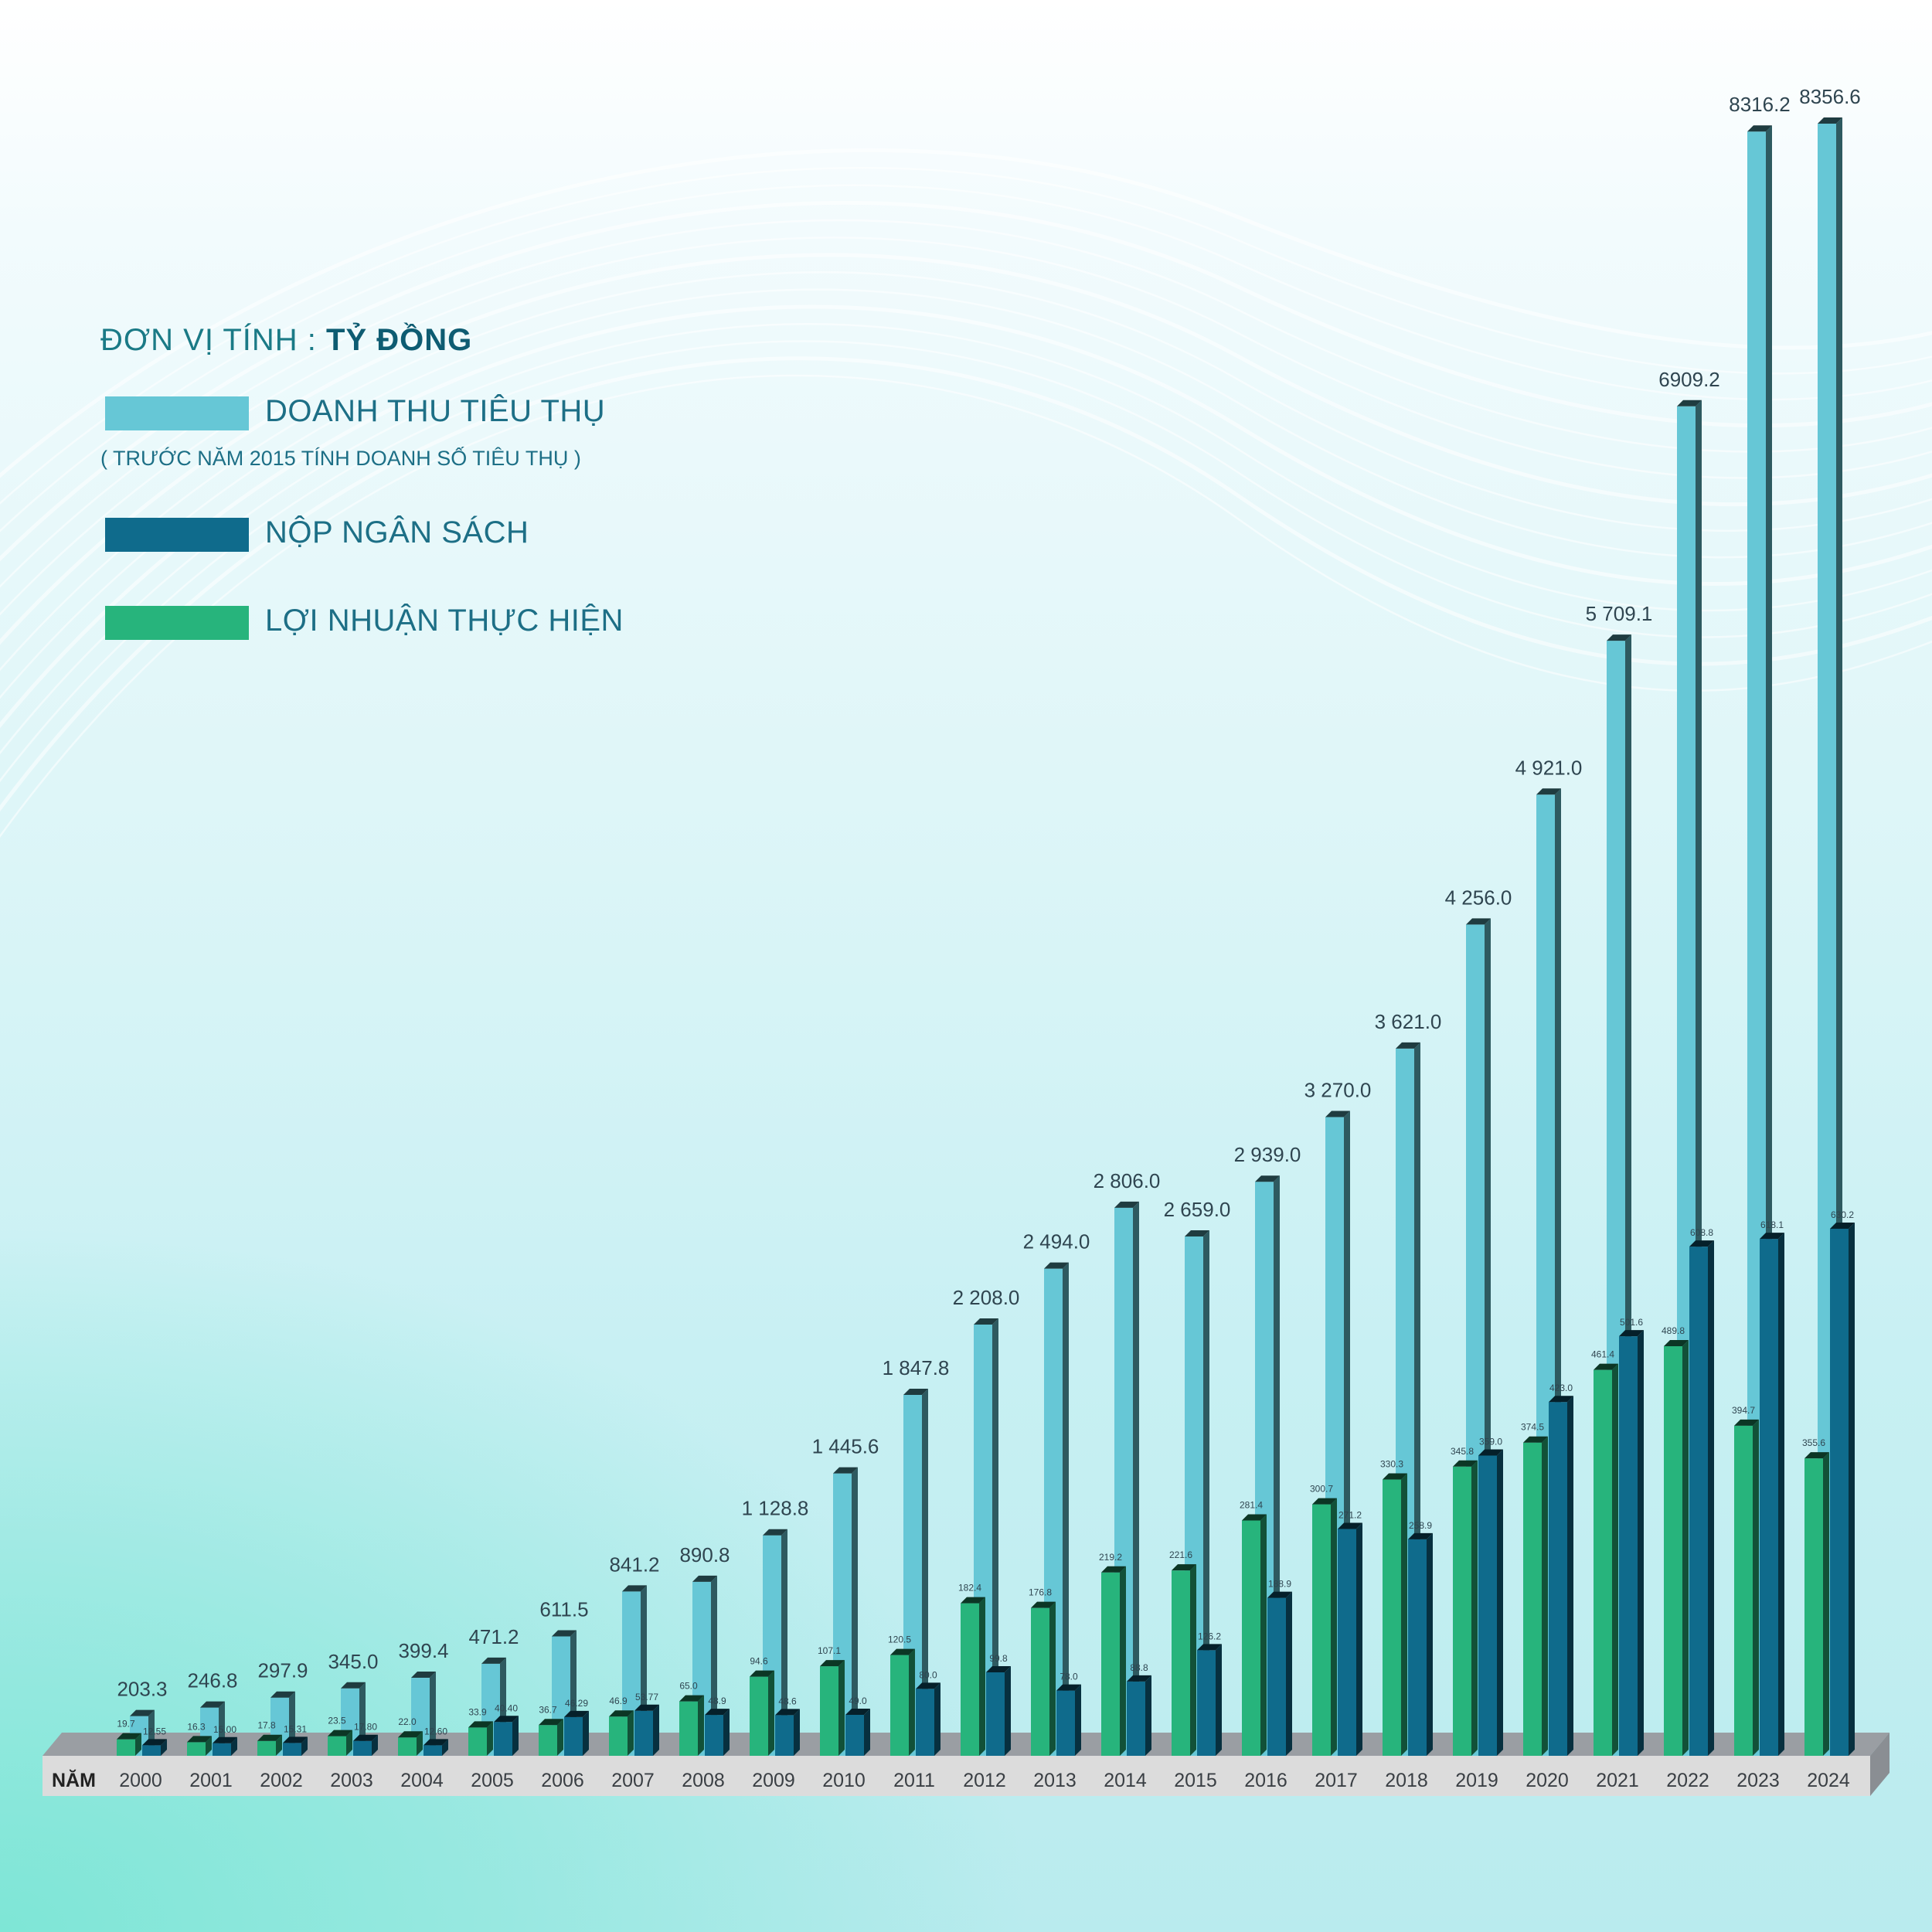 The image size is (1932, 1932). What do you see at coordinates (200, 1740) in the screenshot?
I see `bar-profit-2001-top` at bounding box center [200, 1740].